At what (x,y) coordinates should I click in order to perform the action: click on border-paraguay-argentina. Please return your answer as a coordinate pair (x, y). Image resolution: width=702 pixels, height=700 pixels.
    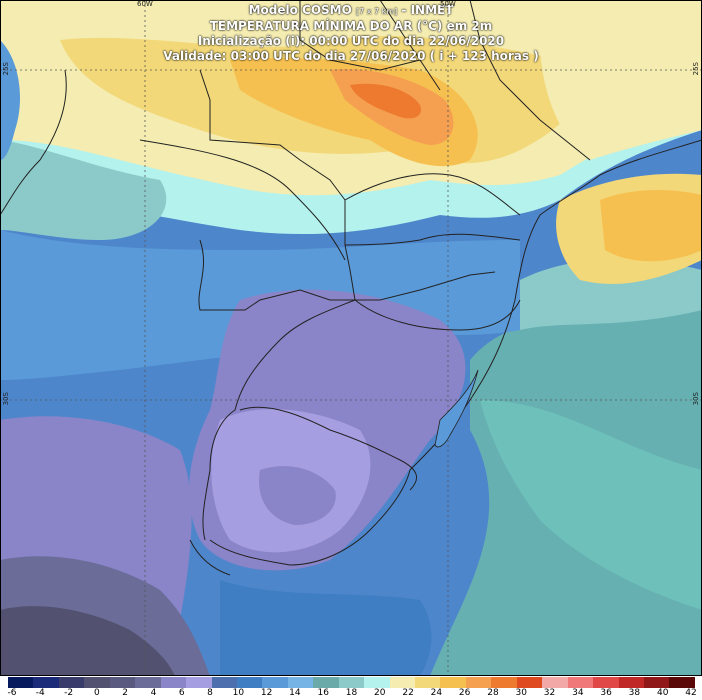
    Looking at the image, I should click on (242, 200).